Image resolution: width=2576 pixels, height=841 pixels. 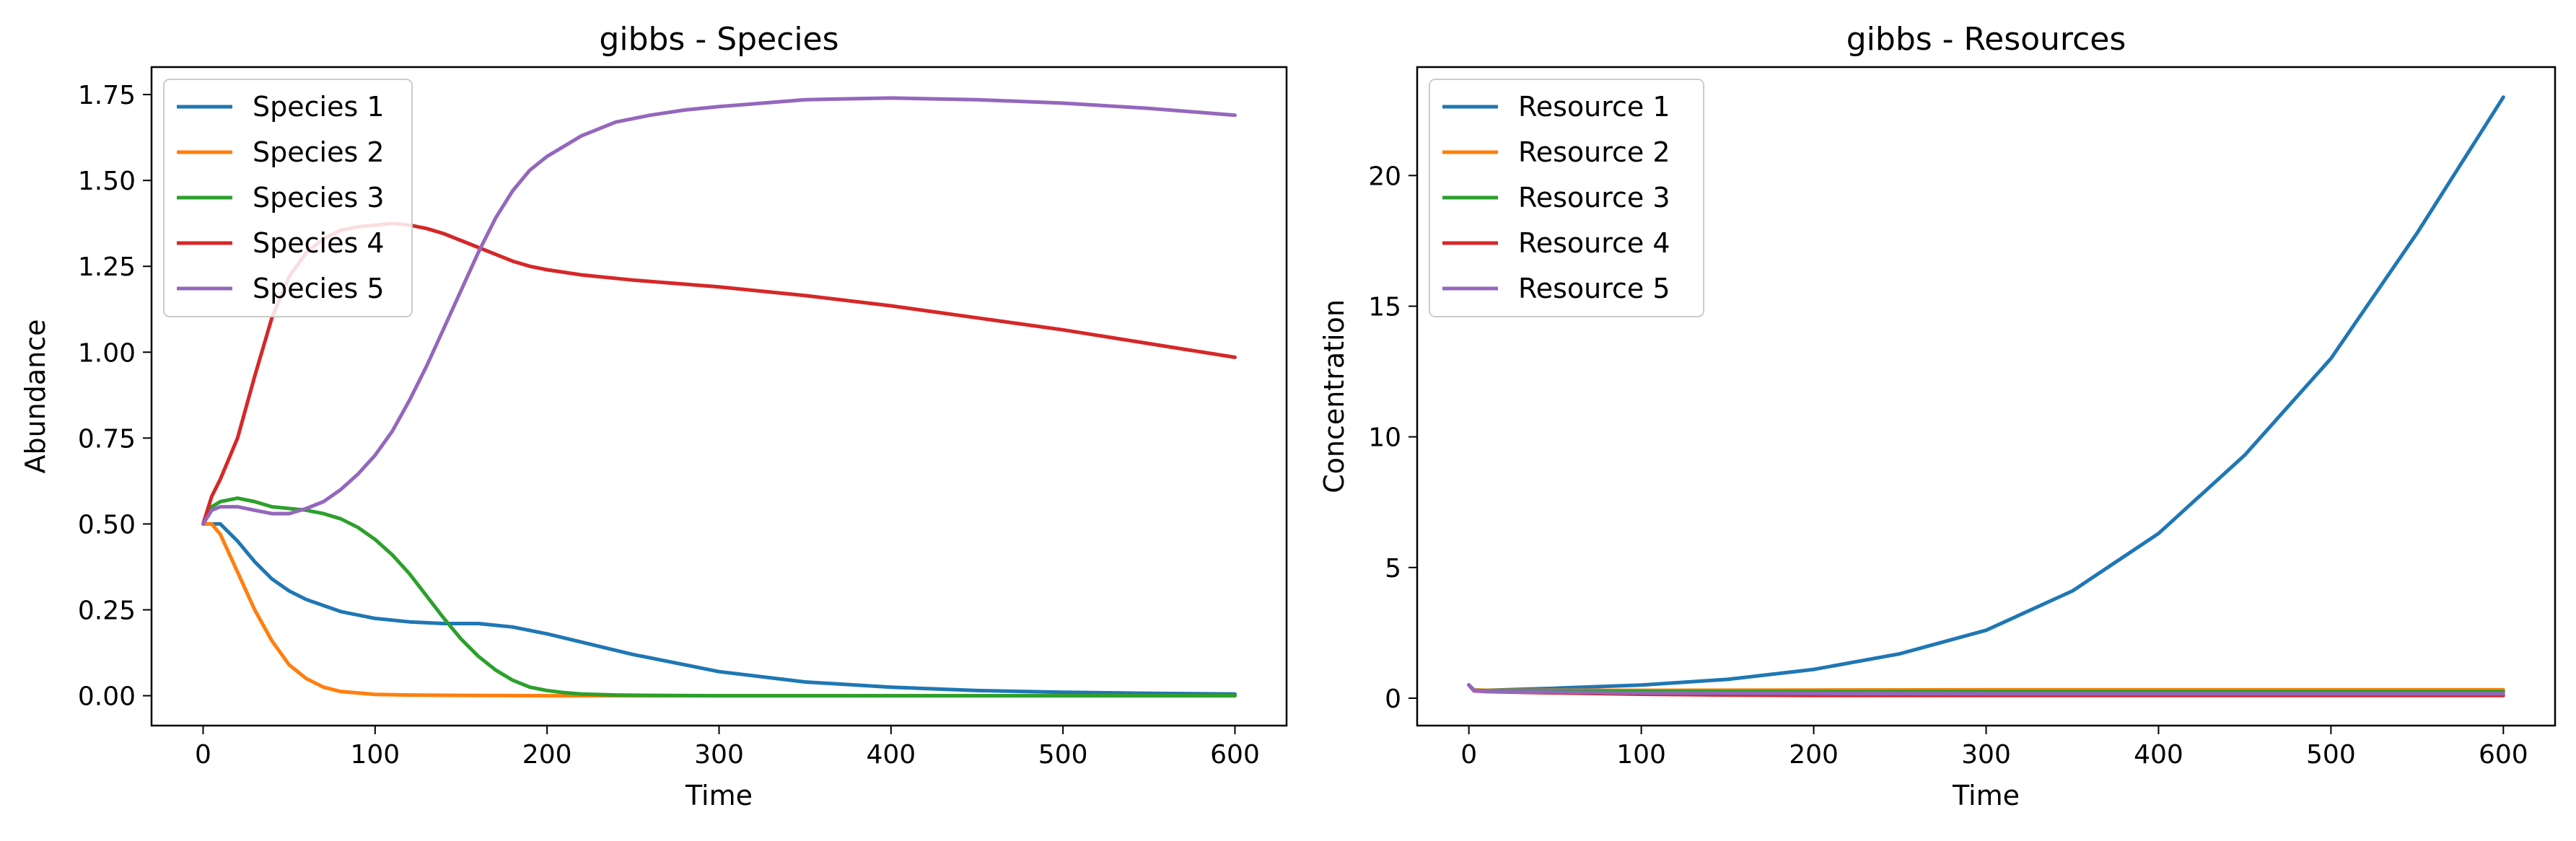 I want to click on legend-label: Resource 2, so click(x=1594, y=152).